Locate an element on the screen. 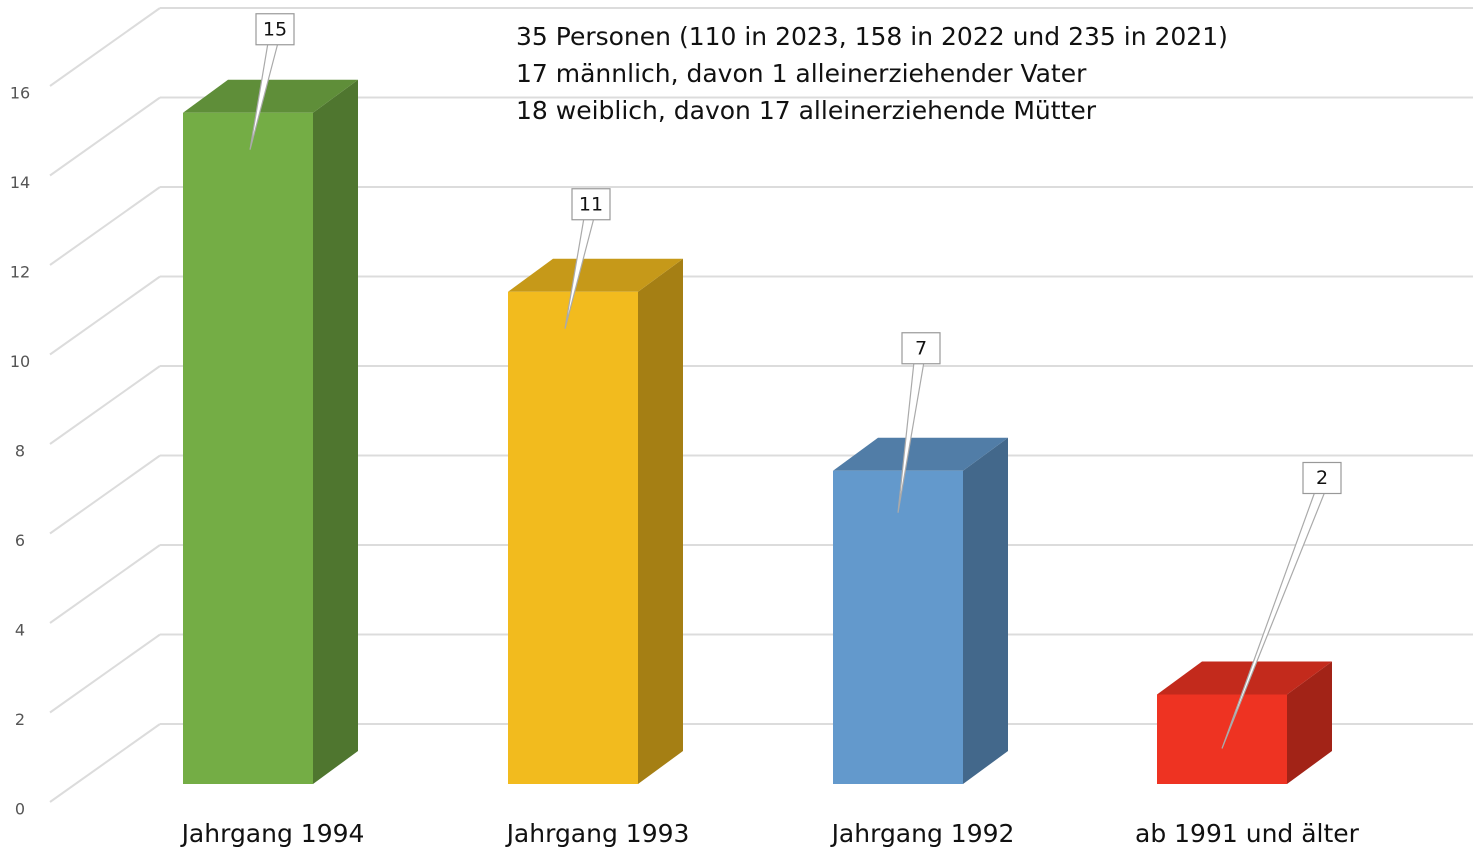 The height and width of the screenshot is (852, 1473). x-tick-label: Jahrgang 1994 is located at coordinates (272, 833).